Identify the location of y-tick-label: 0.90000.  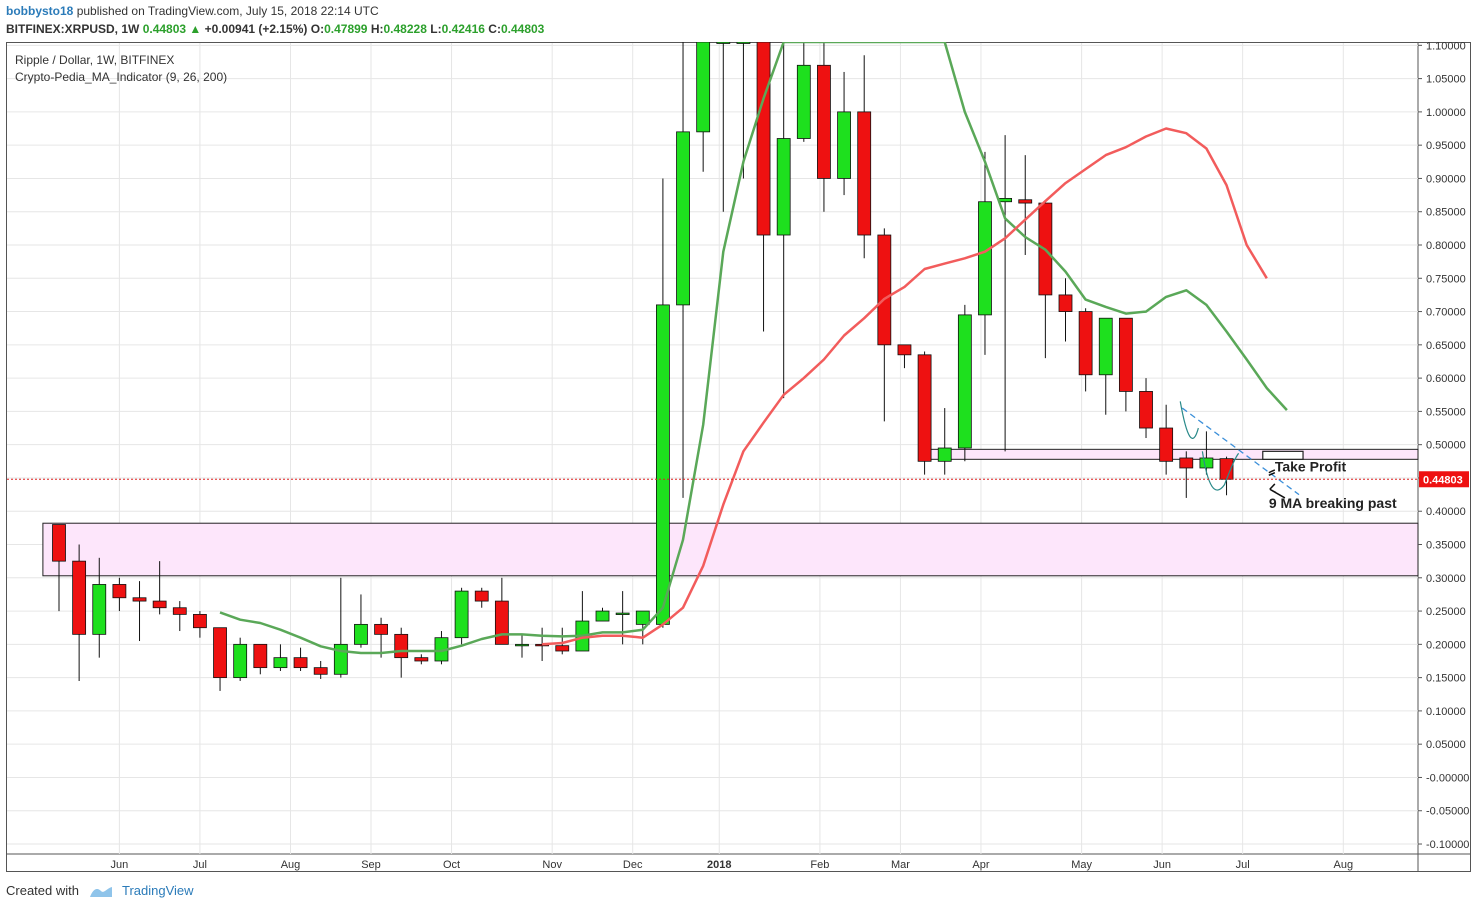
(1446, 179).